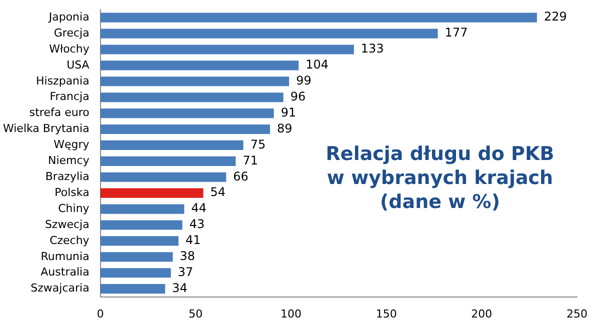  Describe the element at coordinates (67, 176) in the screenshot. I see `y-tick-label: Brazylia` at that location.